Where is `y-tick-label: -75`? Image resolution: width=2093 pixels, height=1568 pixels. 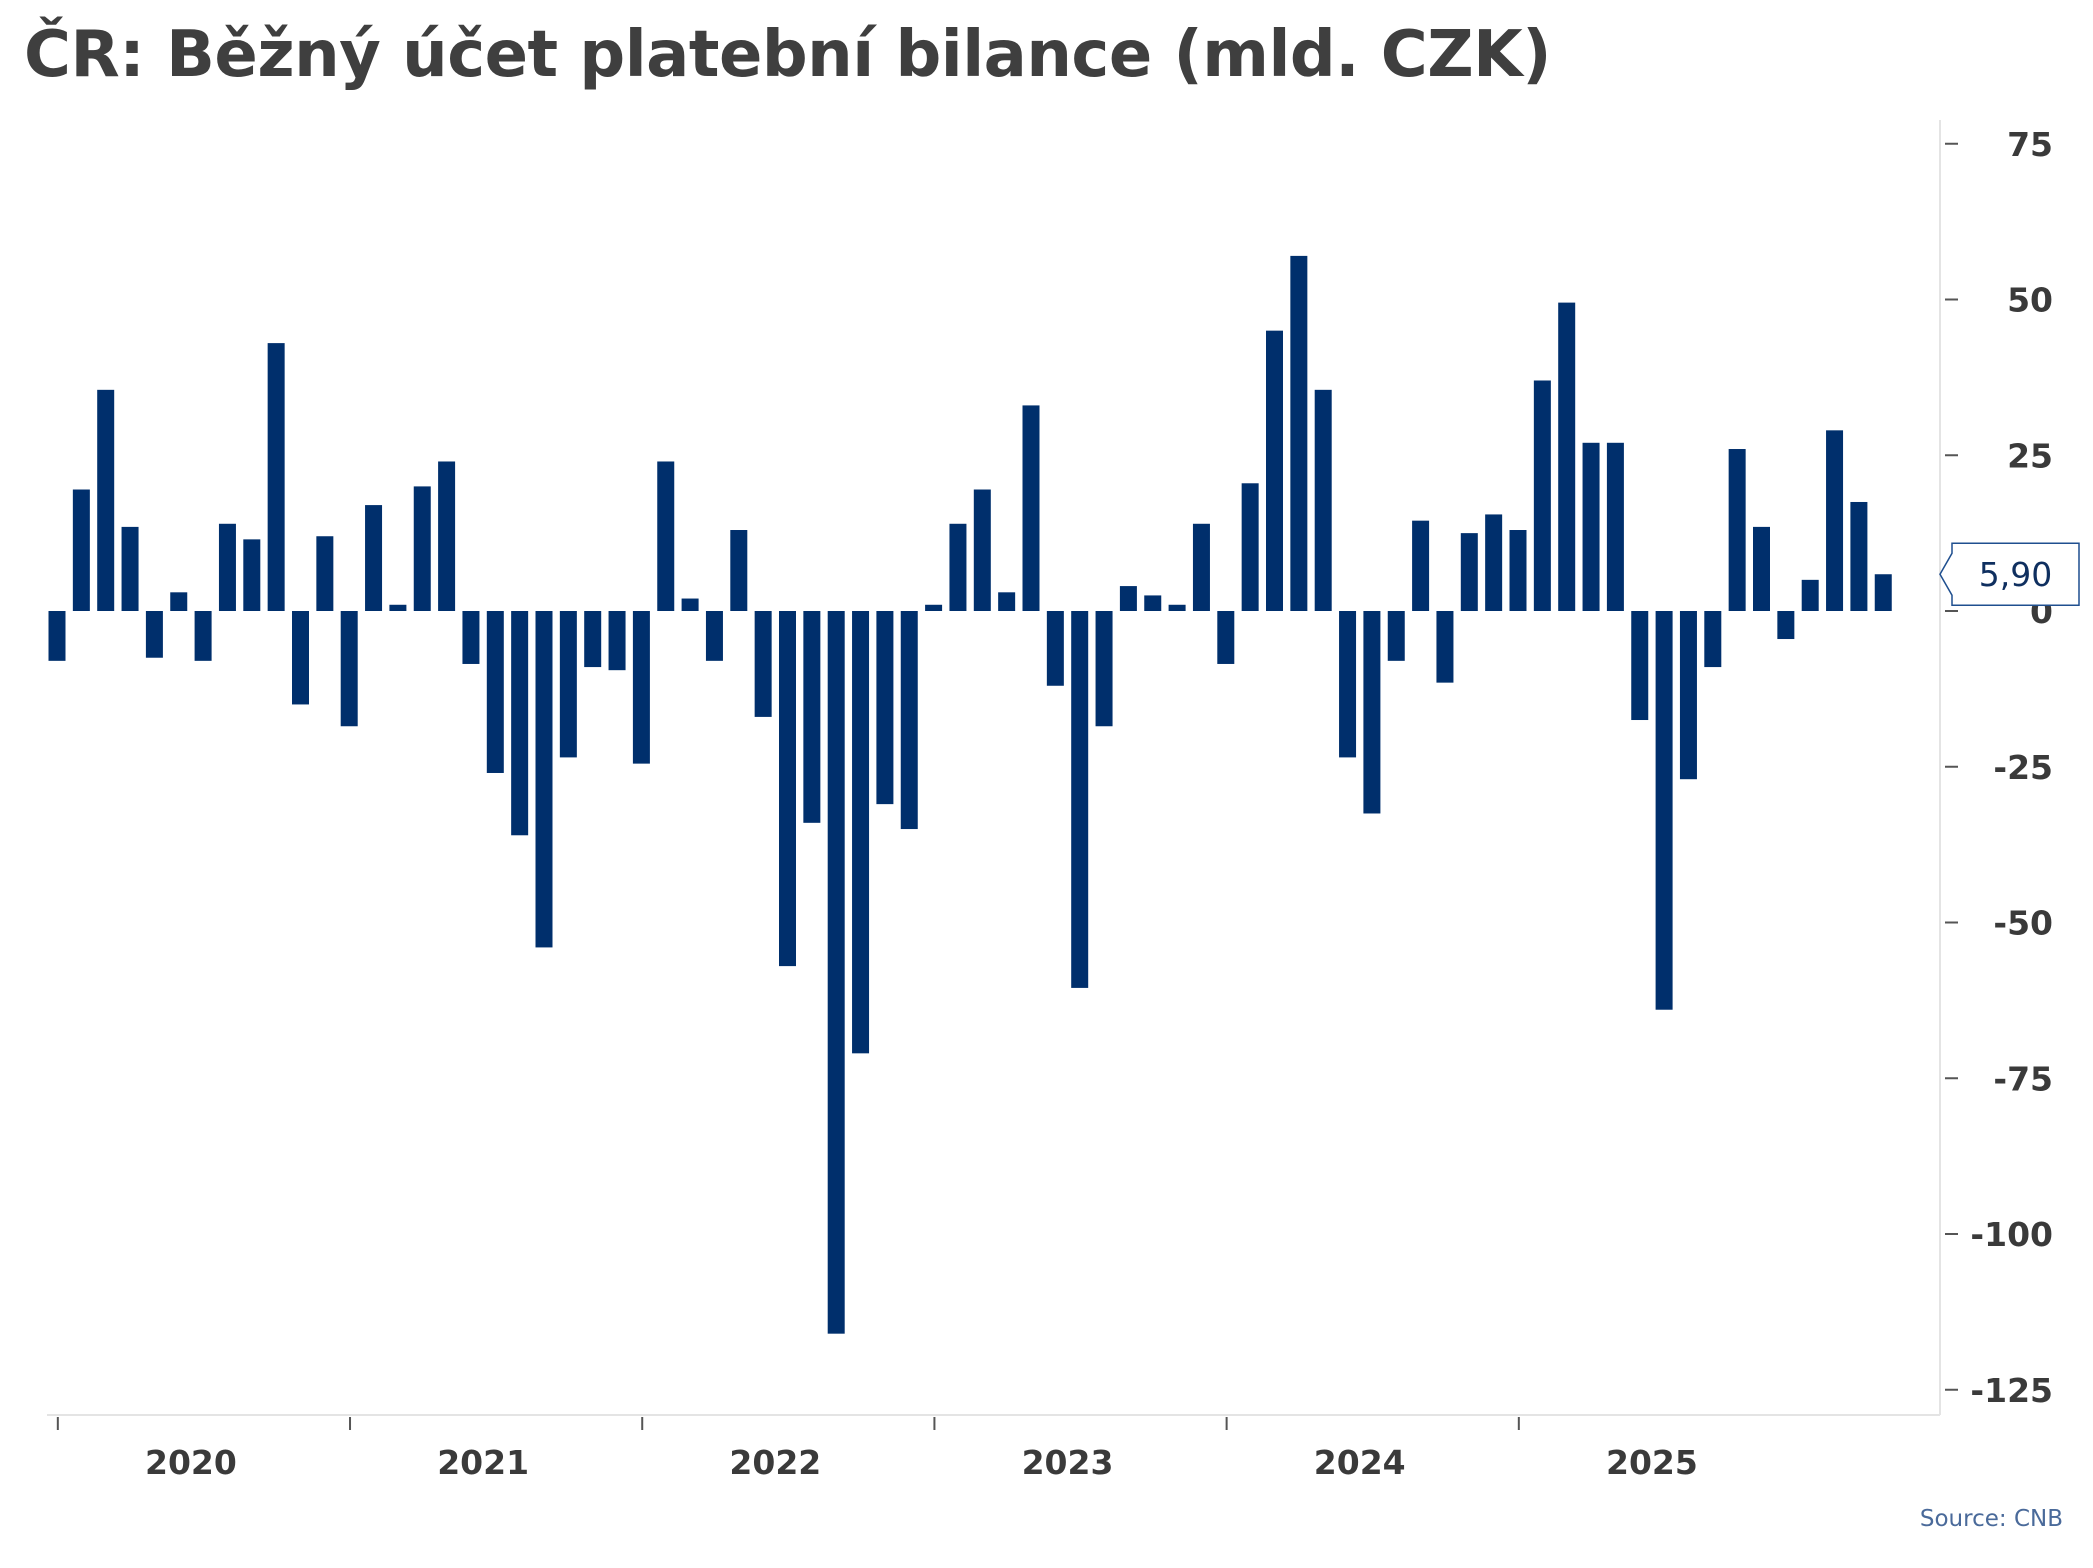
y-tick-label: -75 is located at coordinates (2023, 1078).